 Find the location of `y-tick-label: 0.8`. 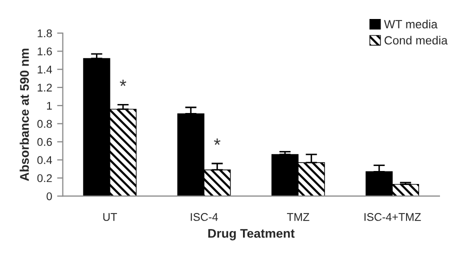

y-tick-label: 0.8 is located at coordinates (44, 124).